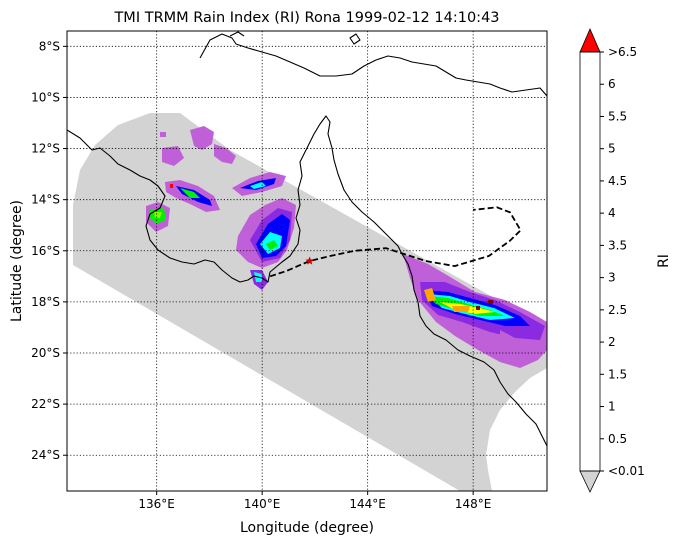  Describe the element at coordinates (45, 200) in the screenshot. I see `lat-tick-label: 14°S` at that location.